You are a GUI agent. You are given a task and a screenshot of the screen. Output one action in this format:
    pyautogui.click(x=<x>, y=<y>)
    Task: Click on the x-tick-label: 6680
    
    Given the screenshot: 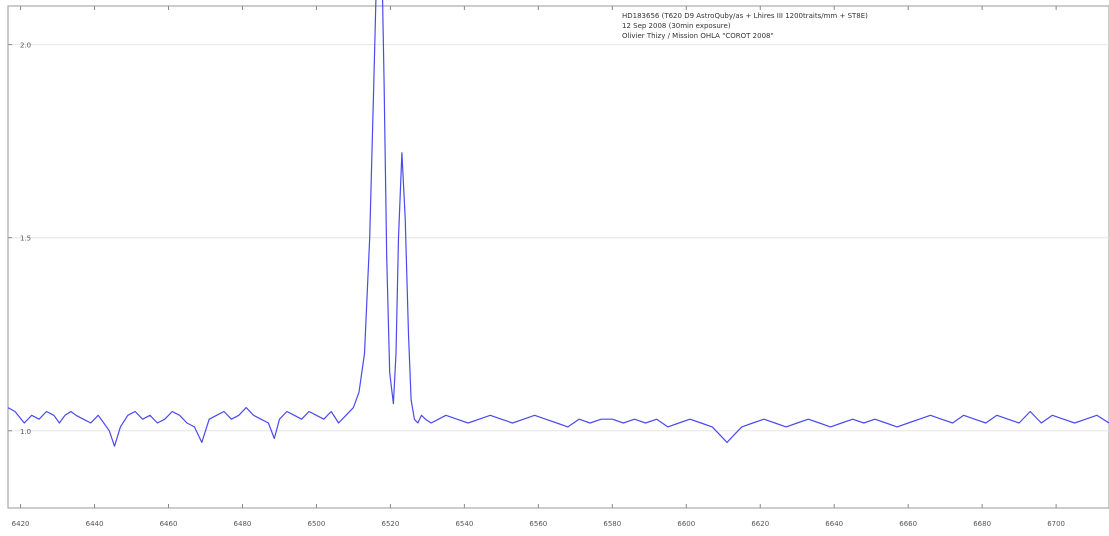 What is the action you would take?
    pyautogui.click(x=982, y=524)
    